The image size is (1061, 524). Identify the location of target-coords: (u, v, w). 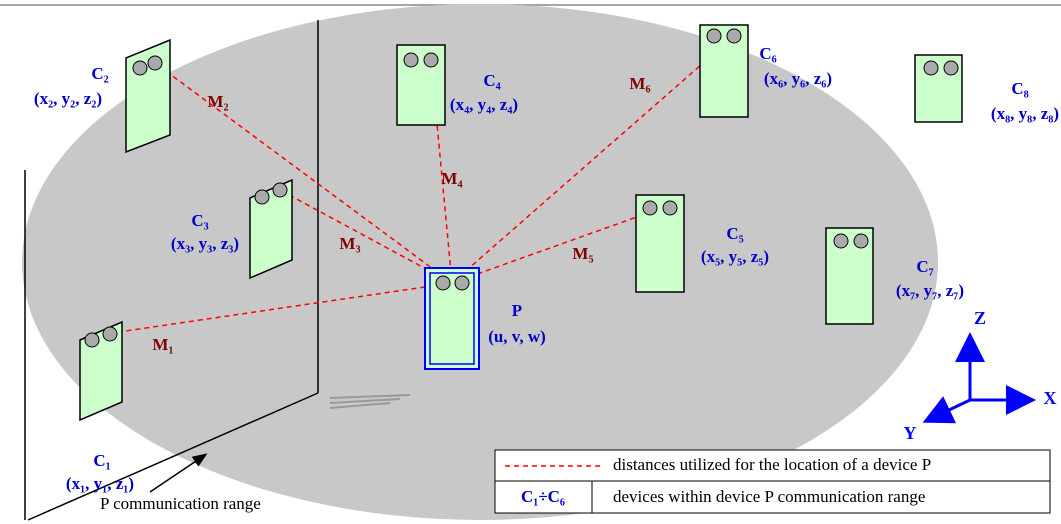
(517, 336).